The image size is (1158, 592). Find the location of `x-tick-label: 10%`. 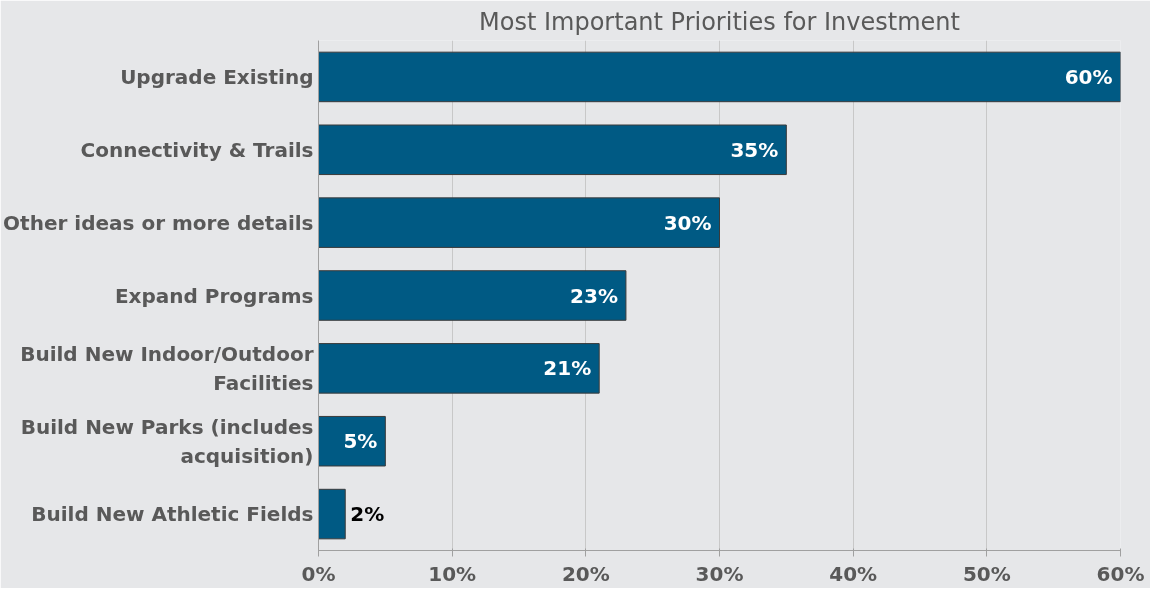

x-tick-label: 10% is located at coordinates (452, 573).